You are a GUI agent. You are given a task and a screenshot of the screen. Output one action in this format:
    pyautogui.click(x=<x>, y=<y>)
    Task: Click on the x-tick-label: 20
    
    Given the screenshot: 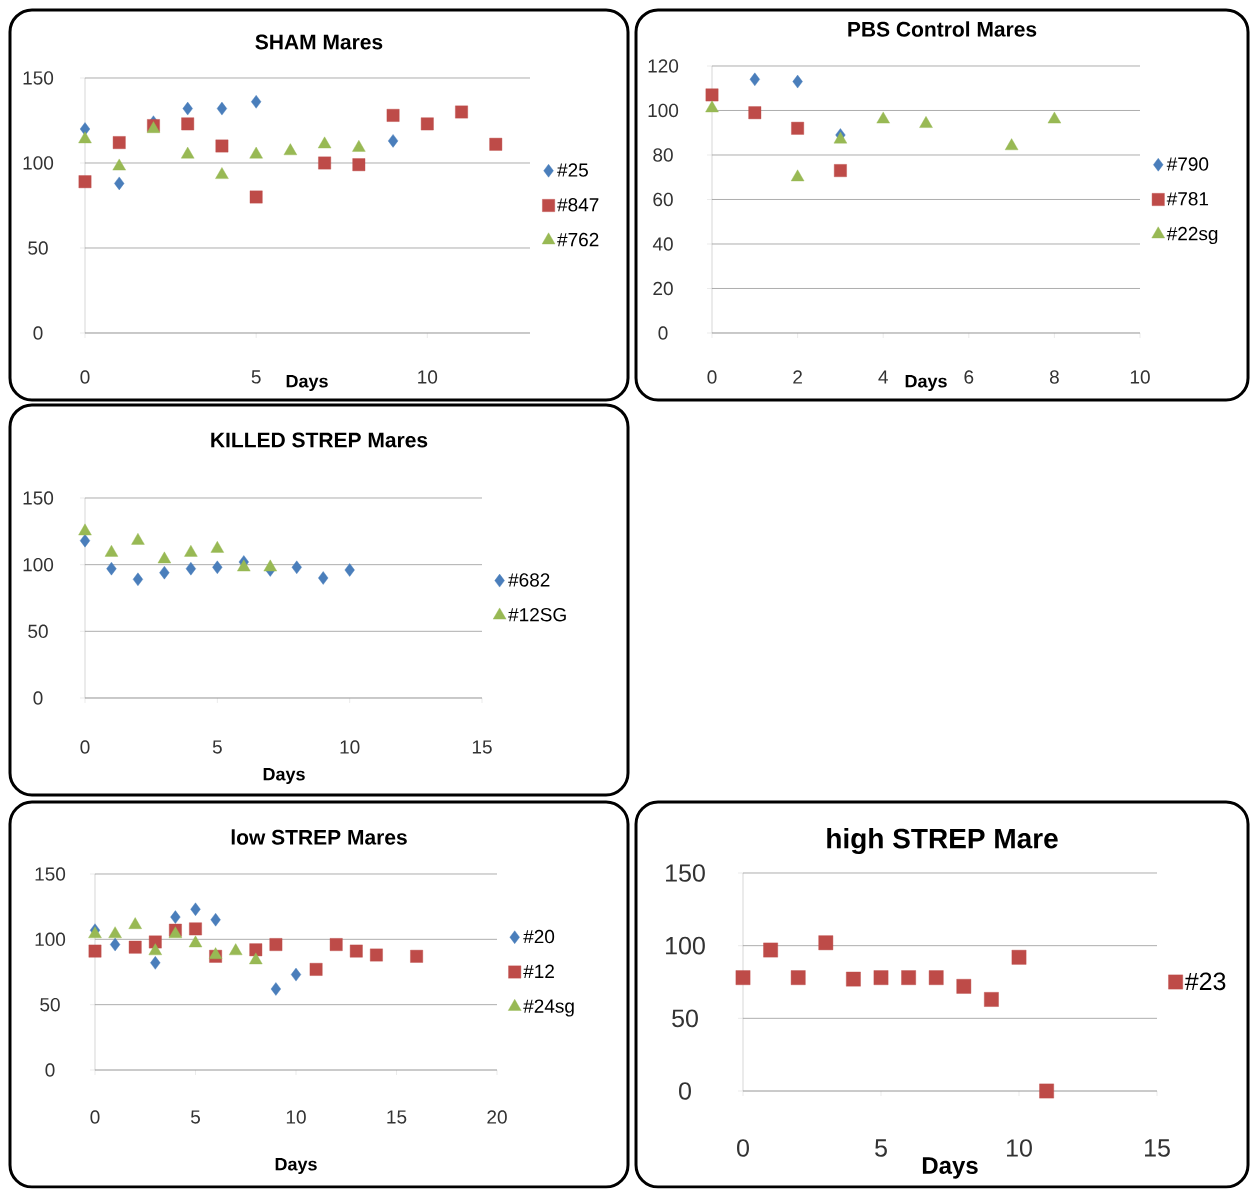 What is the action you would take?
    pyautogui.click(x=497, y=1117)
    